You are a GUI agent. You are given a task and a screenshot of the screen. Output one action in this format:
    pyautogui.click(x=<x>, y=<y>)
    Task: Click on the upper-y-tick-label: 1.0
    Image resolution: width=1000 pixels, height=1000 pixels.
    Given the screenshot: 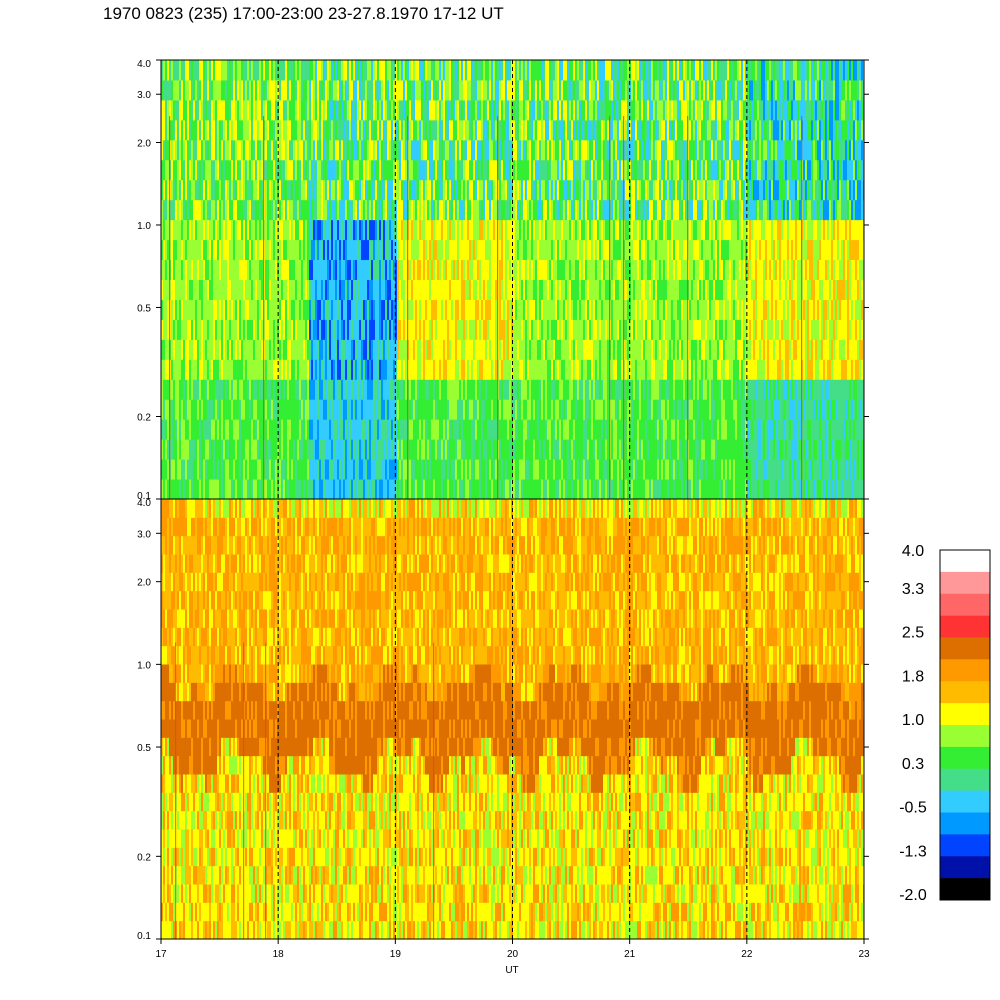 What is the action you would take?
    pyautogui.click(x=144, y=226)
    